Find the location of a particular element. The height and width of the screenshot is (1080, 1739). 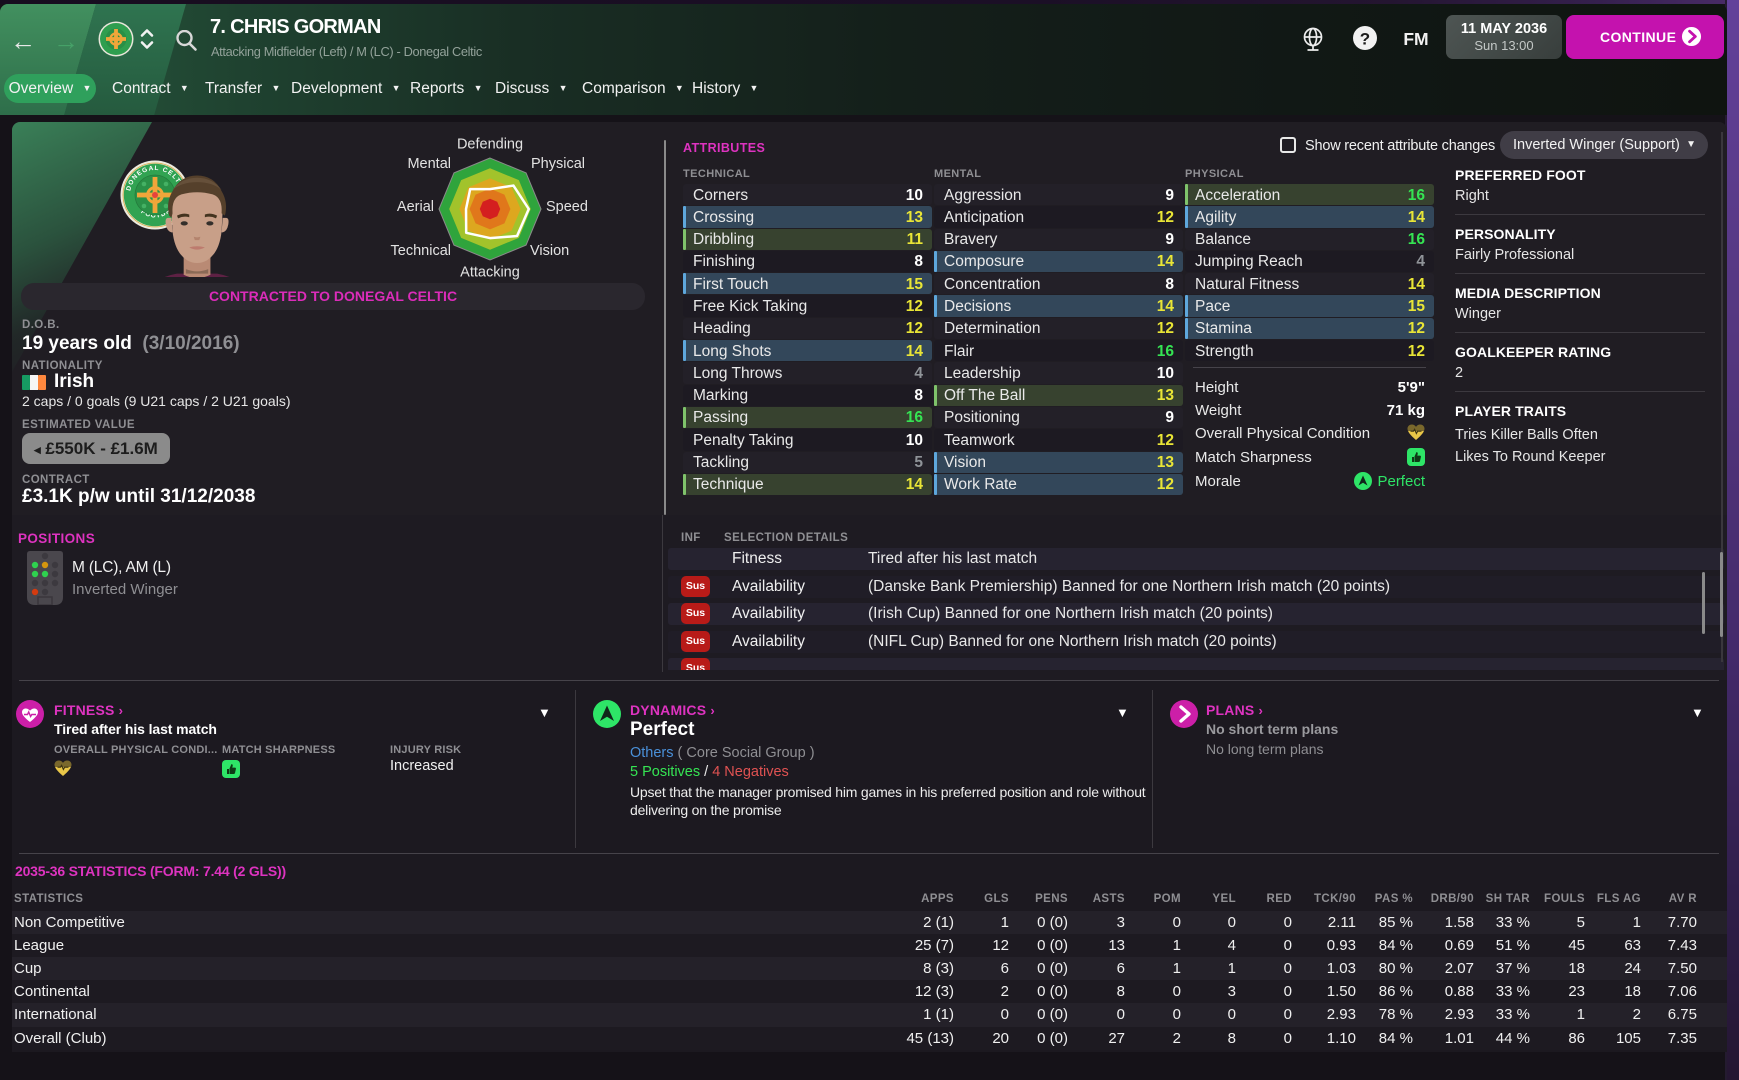

svg-text: Attacking is located at coordinates (490, 273).